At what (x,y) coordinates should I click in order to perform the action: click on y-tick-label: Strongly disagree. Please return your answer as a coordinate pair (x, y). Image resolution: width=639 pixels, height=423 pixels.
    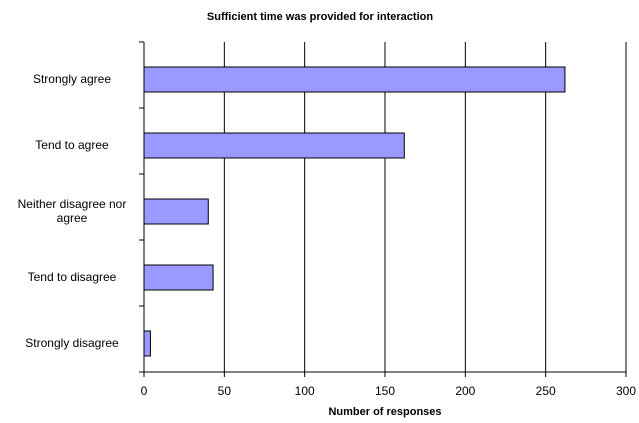
    Looking at the image, I should click on (72, 343).